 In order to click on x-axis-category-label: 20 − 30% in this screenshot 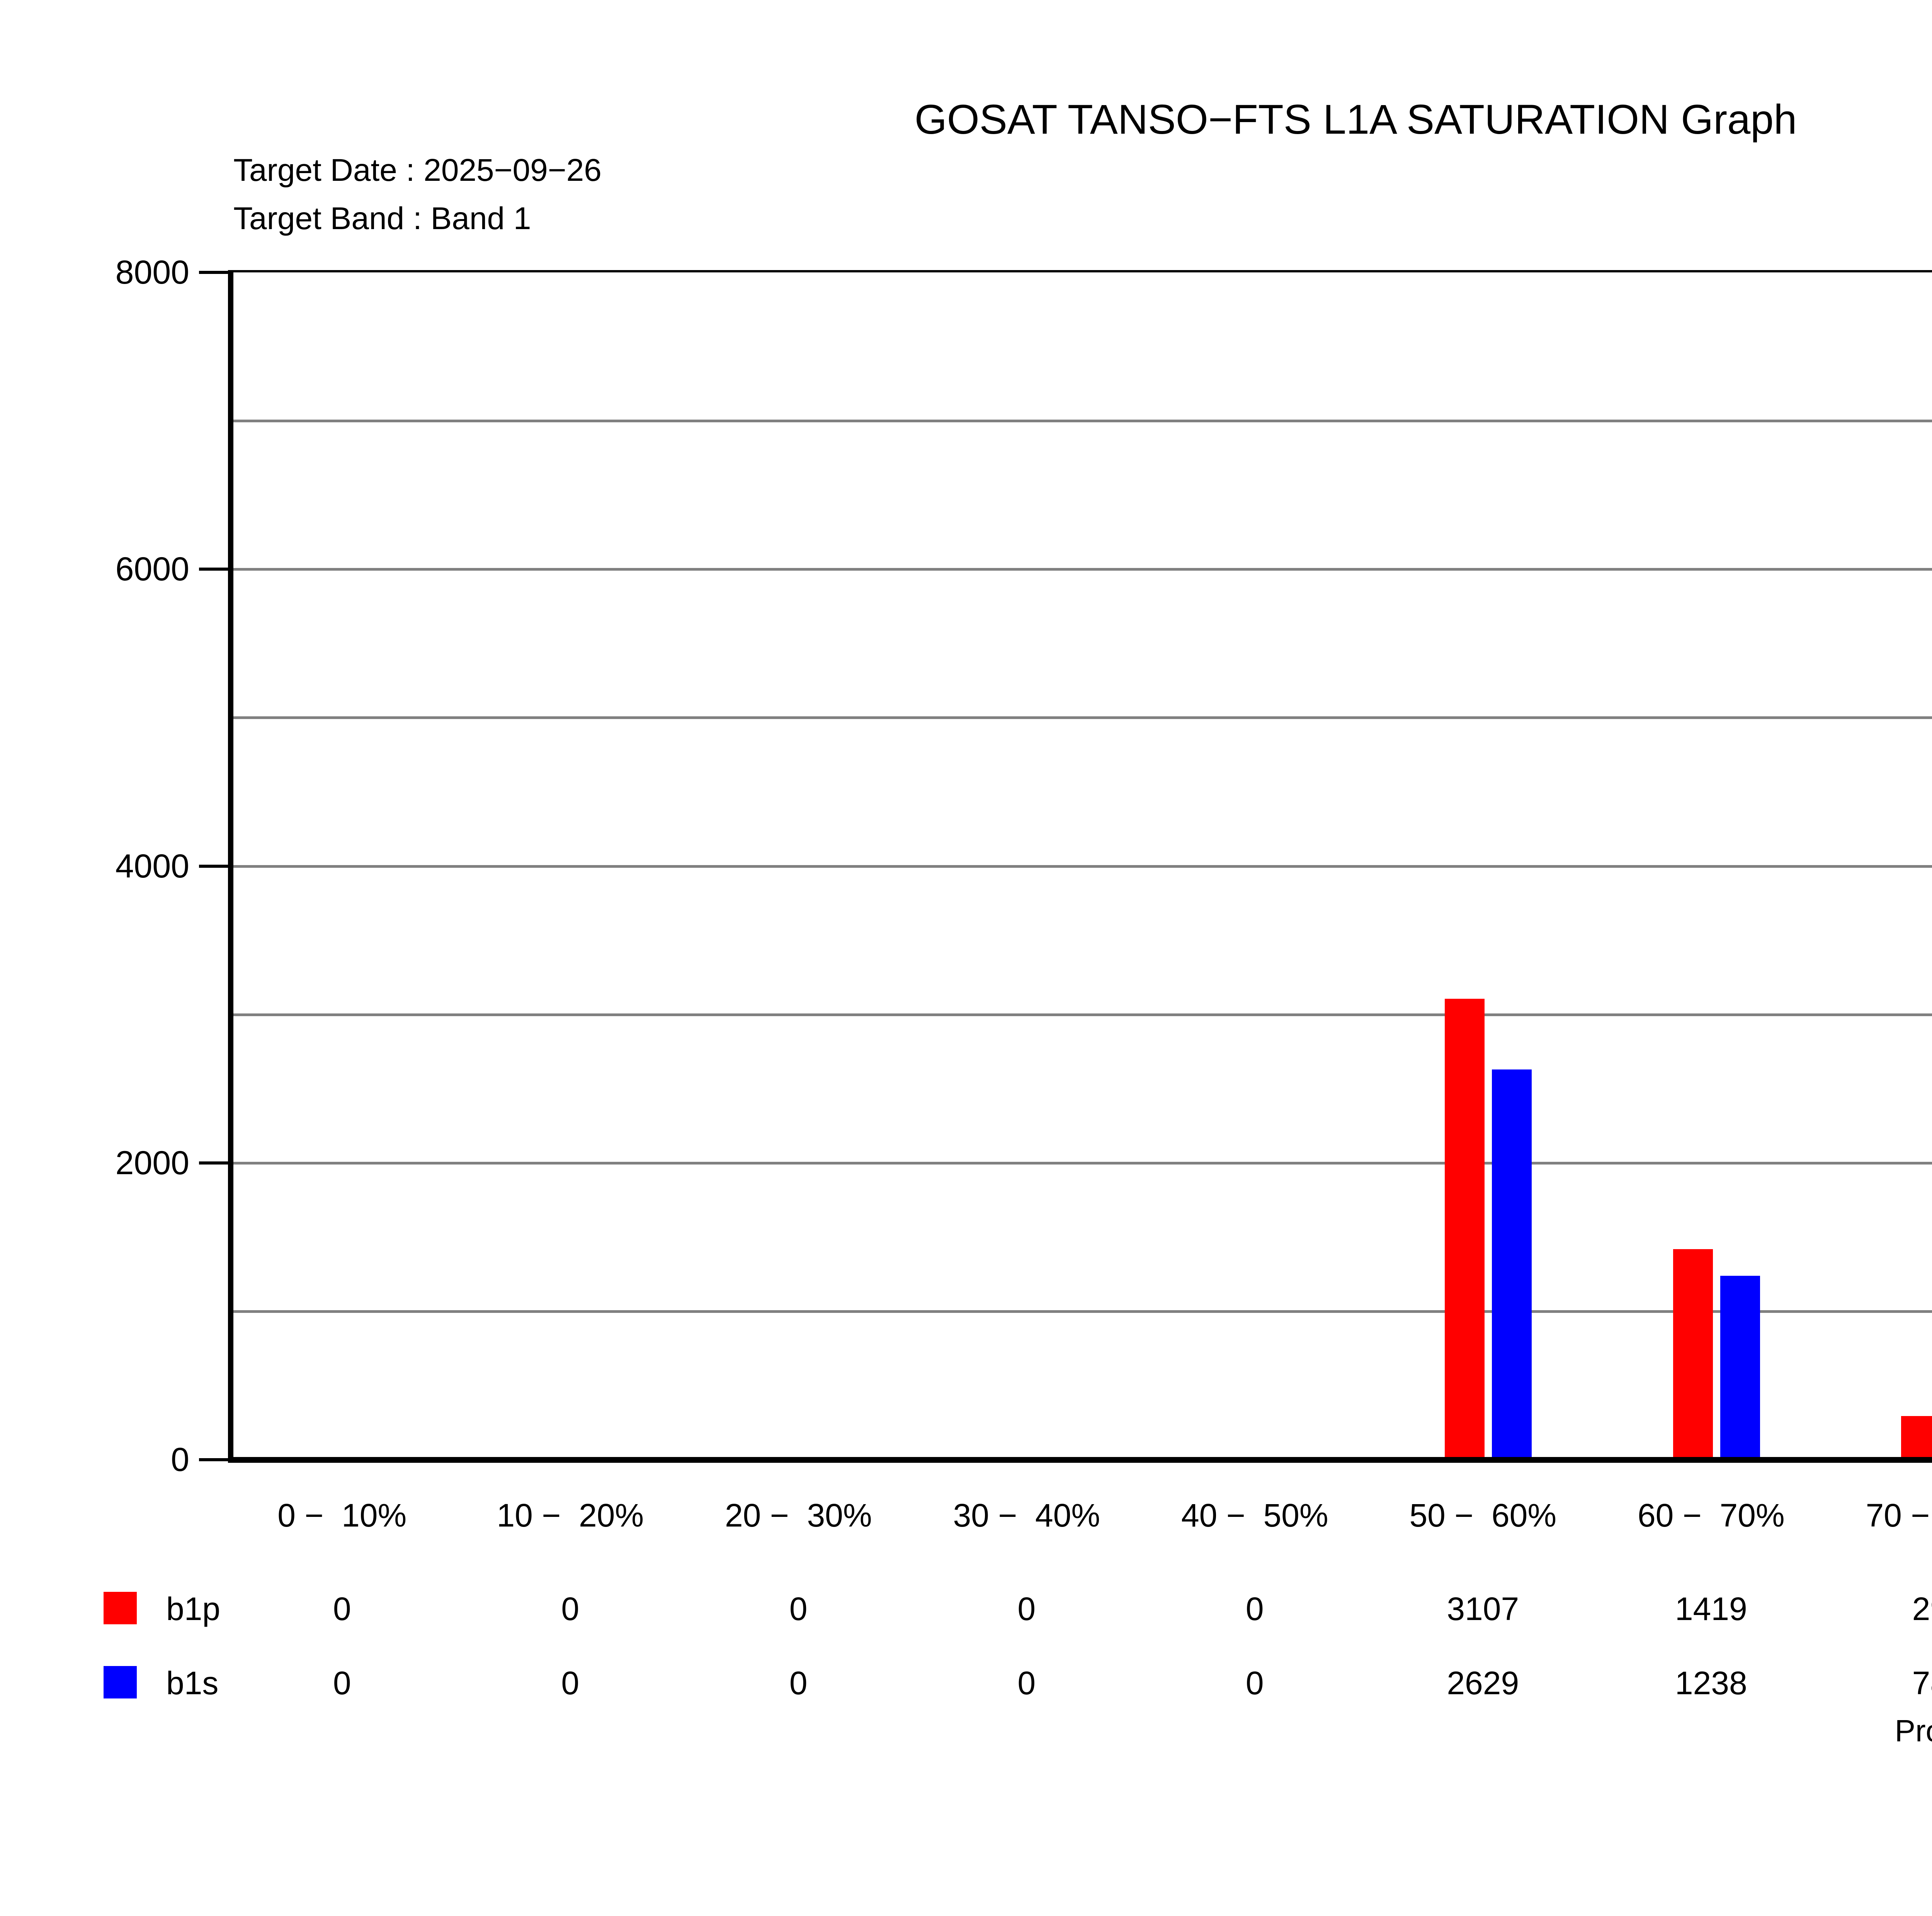, I will do `click(798, 1515)`.